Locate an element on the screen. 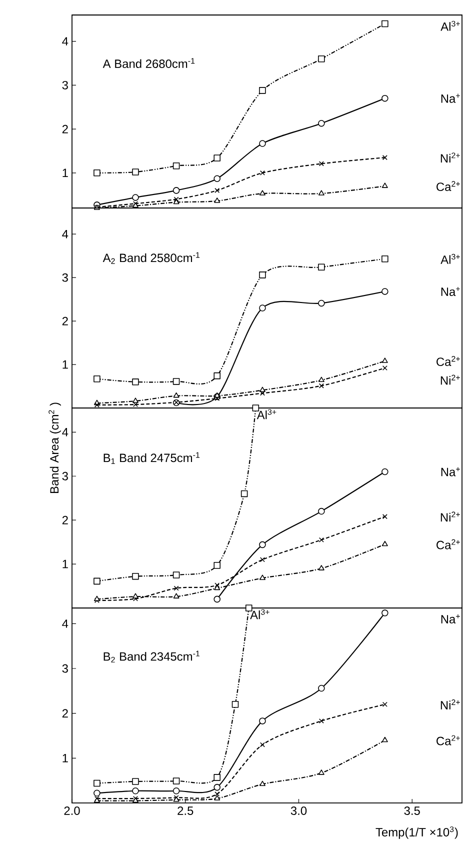 This screenshot has width=467, height=866. text: A$_{2}$ Band 2580cm$^{-1}$ is located at coordinates (151, 258).